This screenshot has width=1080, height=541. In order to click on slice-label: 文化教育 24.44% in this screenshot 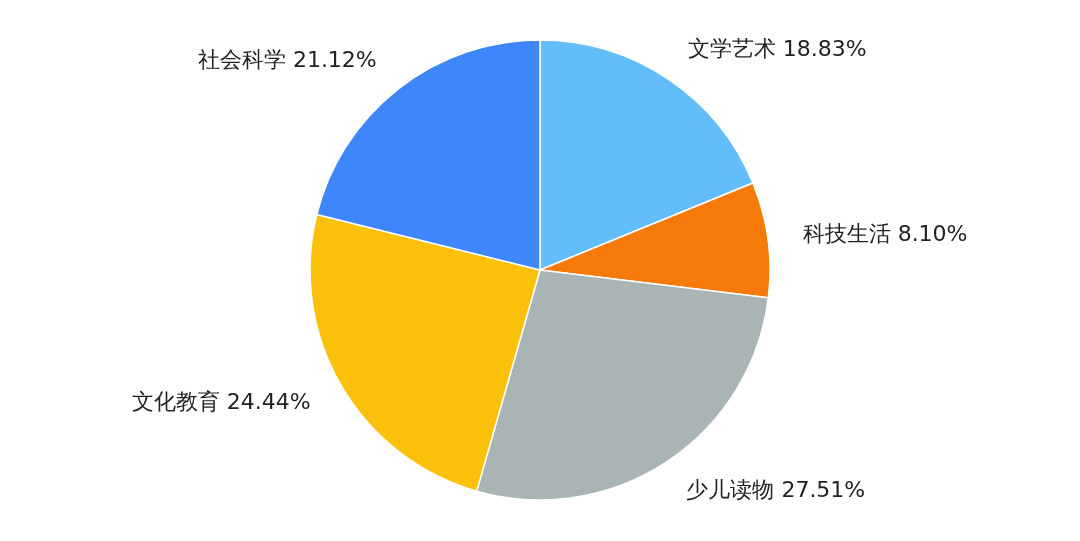, I will do `click(221, 401)`.